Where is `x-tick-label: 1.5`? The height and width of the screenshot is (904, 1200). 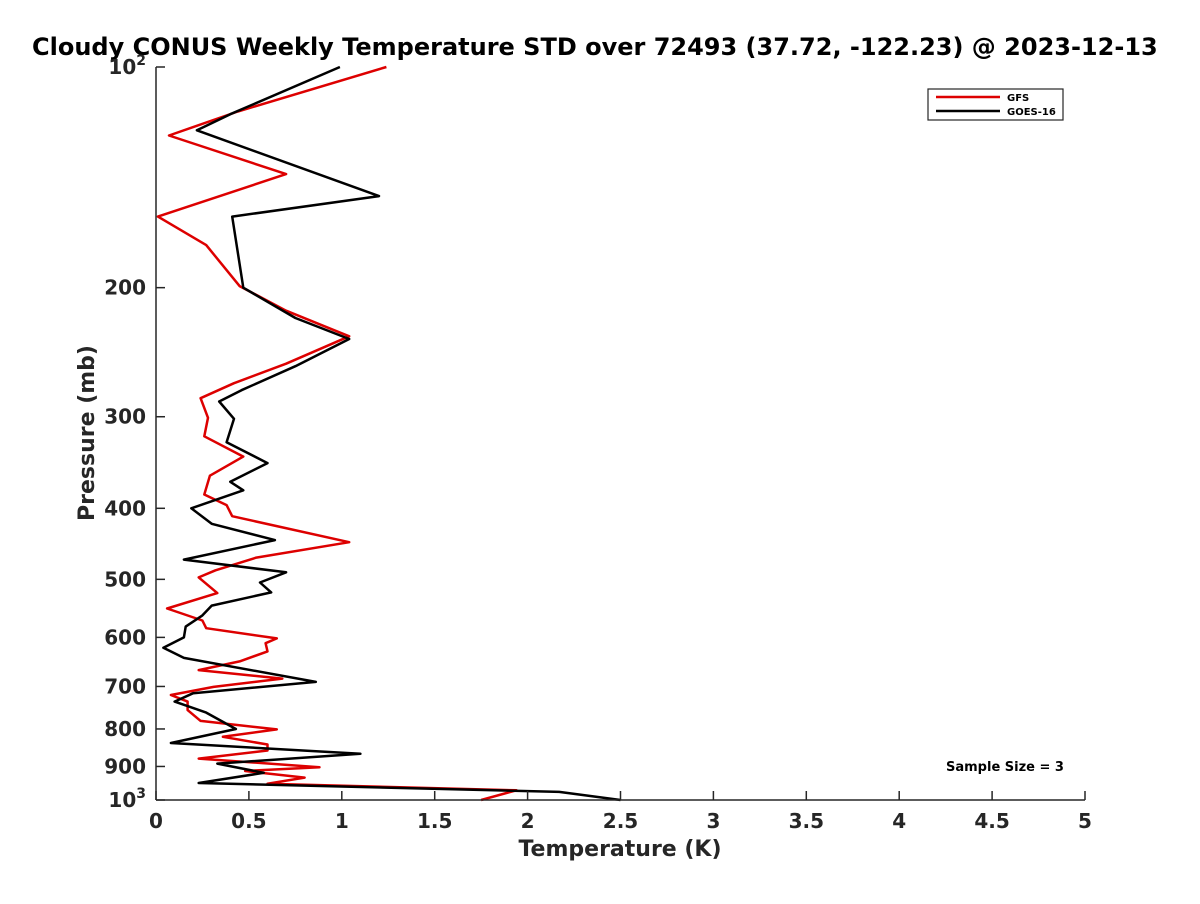 x-tick-label: 1.5 is located at coordinates (434, 821).